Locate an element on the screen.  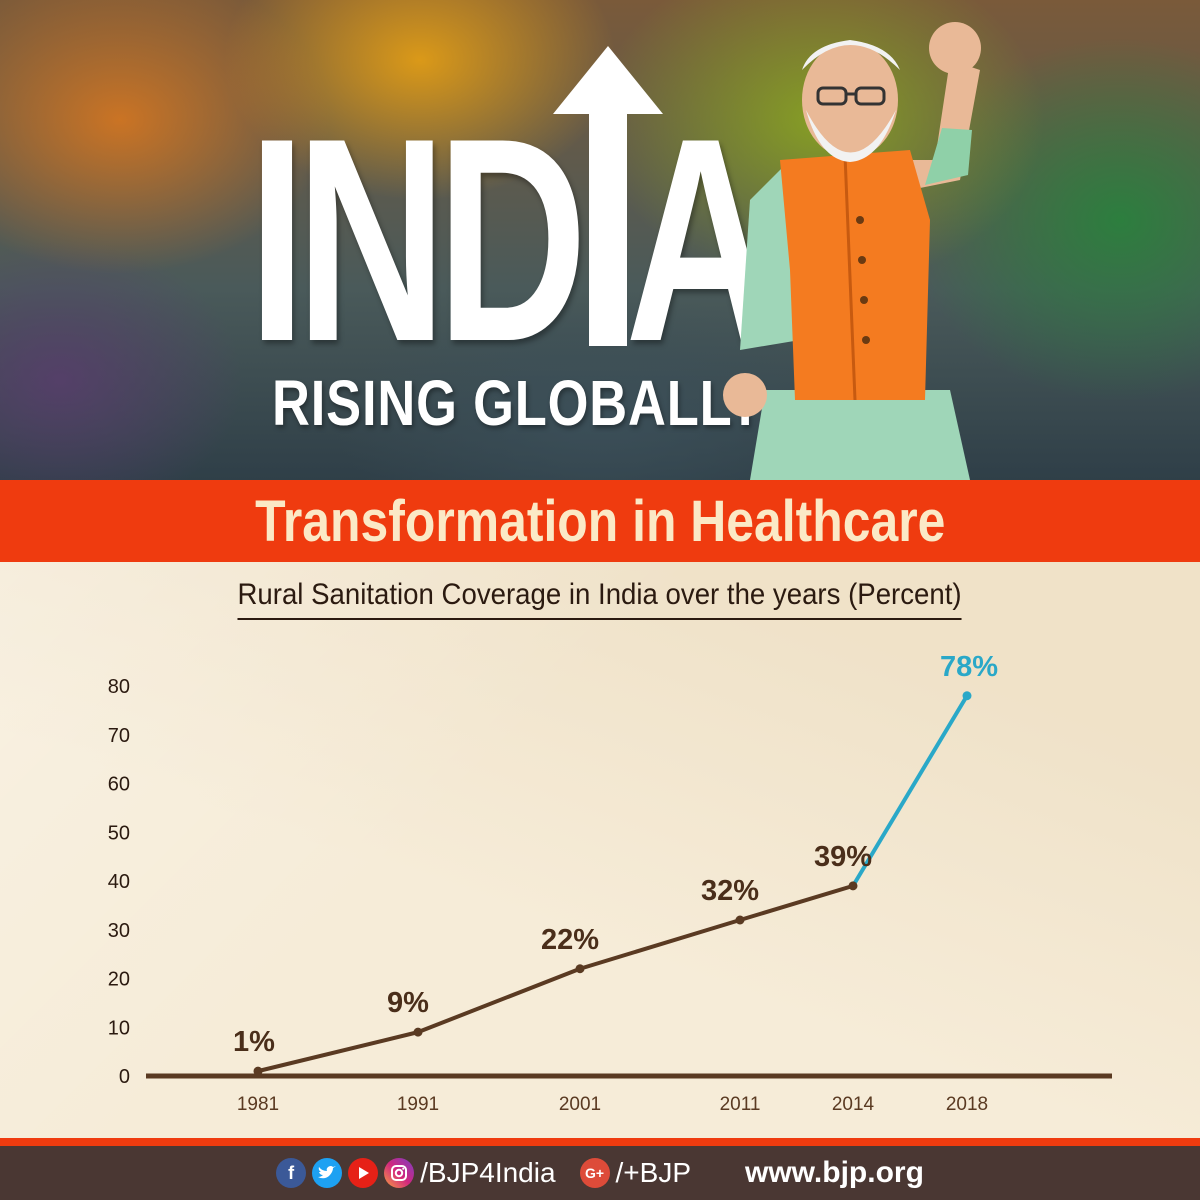
y-tick-label: 10 is located at coordinates (119, 1028).